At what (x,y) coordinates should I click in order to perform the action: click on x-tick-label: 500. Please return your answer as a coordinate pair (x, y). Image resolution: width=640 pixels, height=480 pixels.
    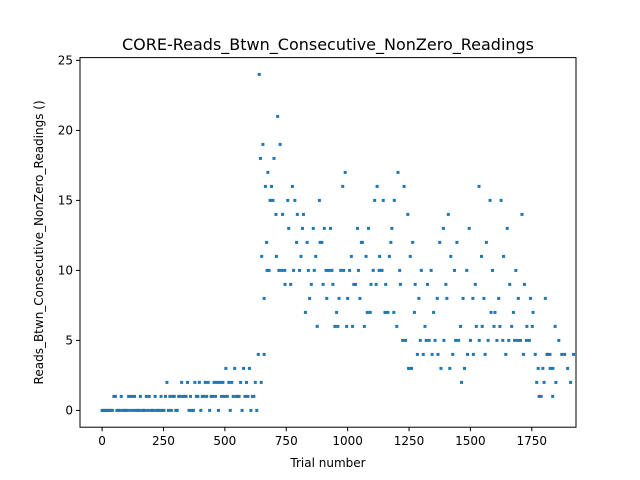
    Looking at the image, I should click on (224, 441).